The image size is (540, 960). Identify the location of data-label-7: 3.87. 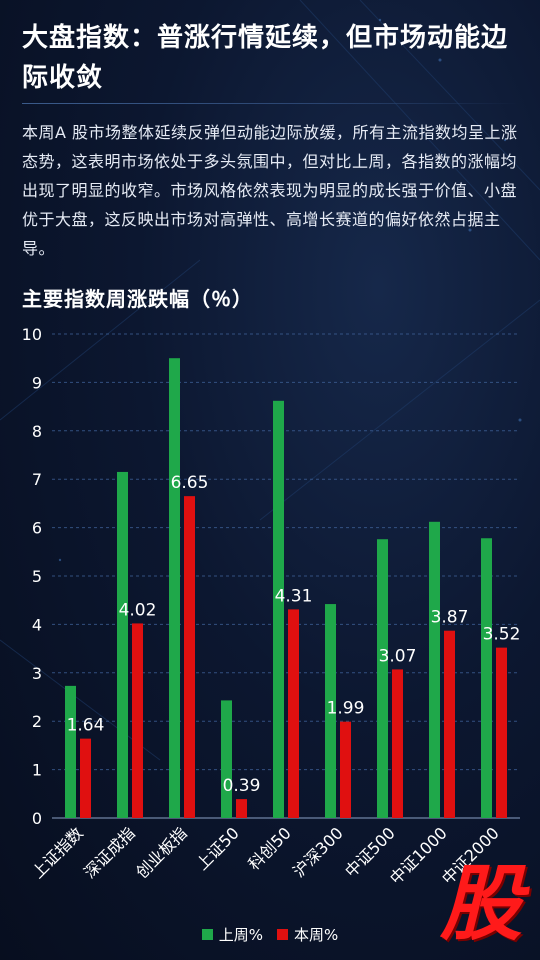
(450, 618).